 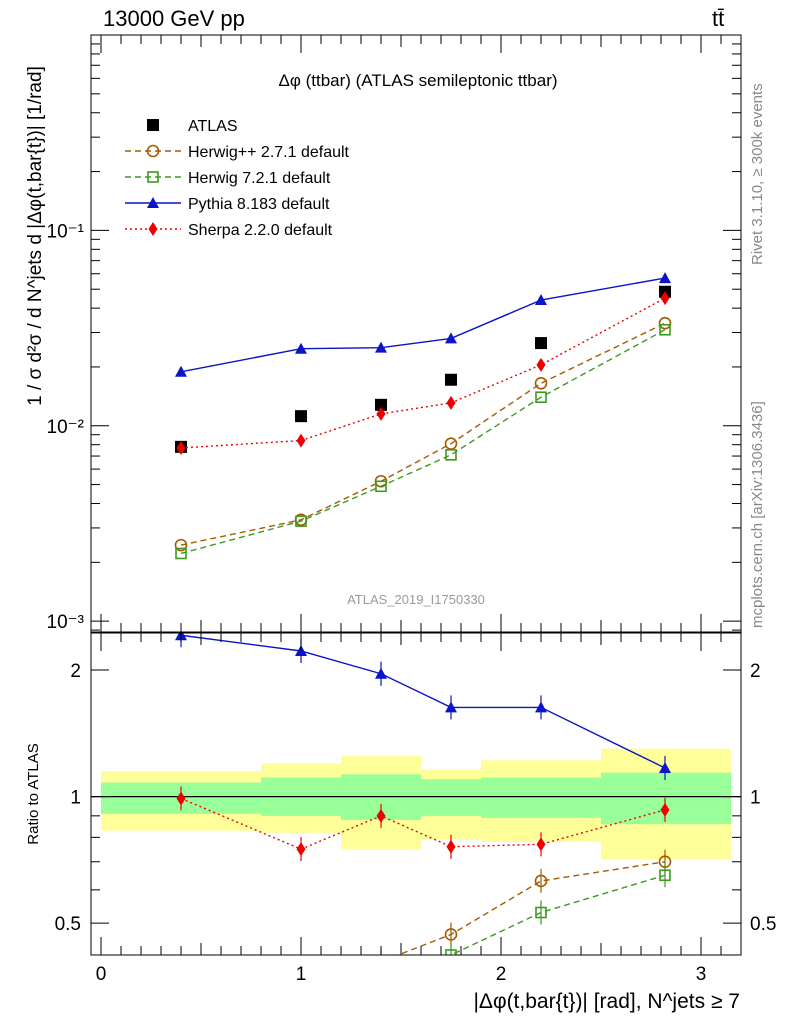 What do you see at coordinates (33, 793) in the screenshot?
I see `ratio-y-axis-label: Ratio to ATLAS` at bounding box center [33, 793].